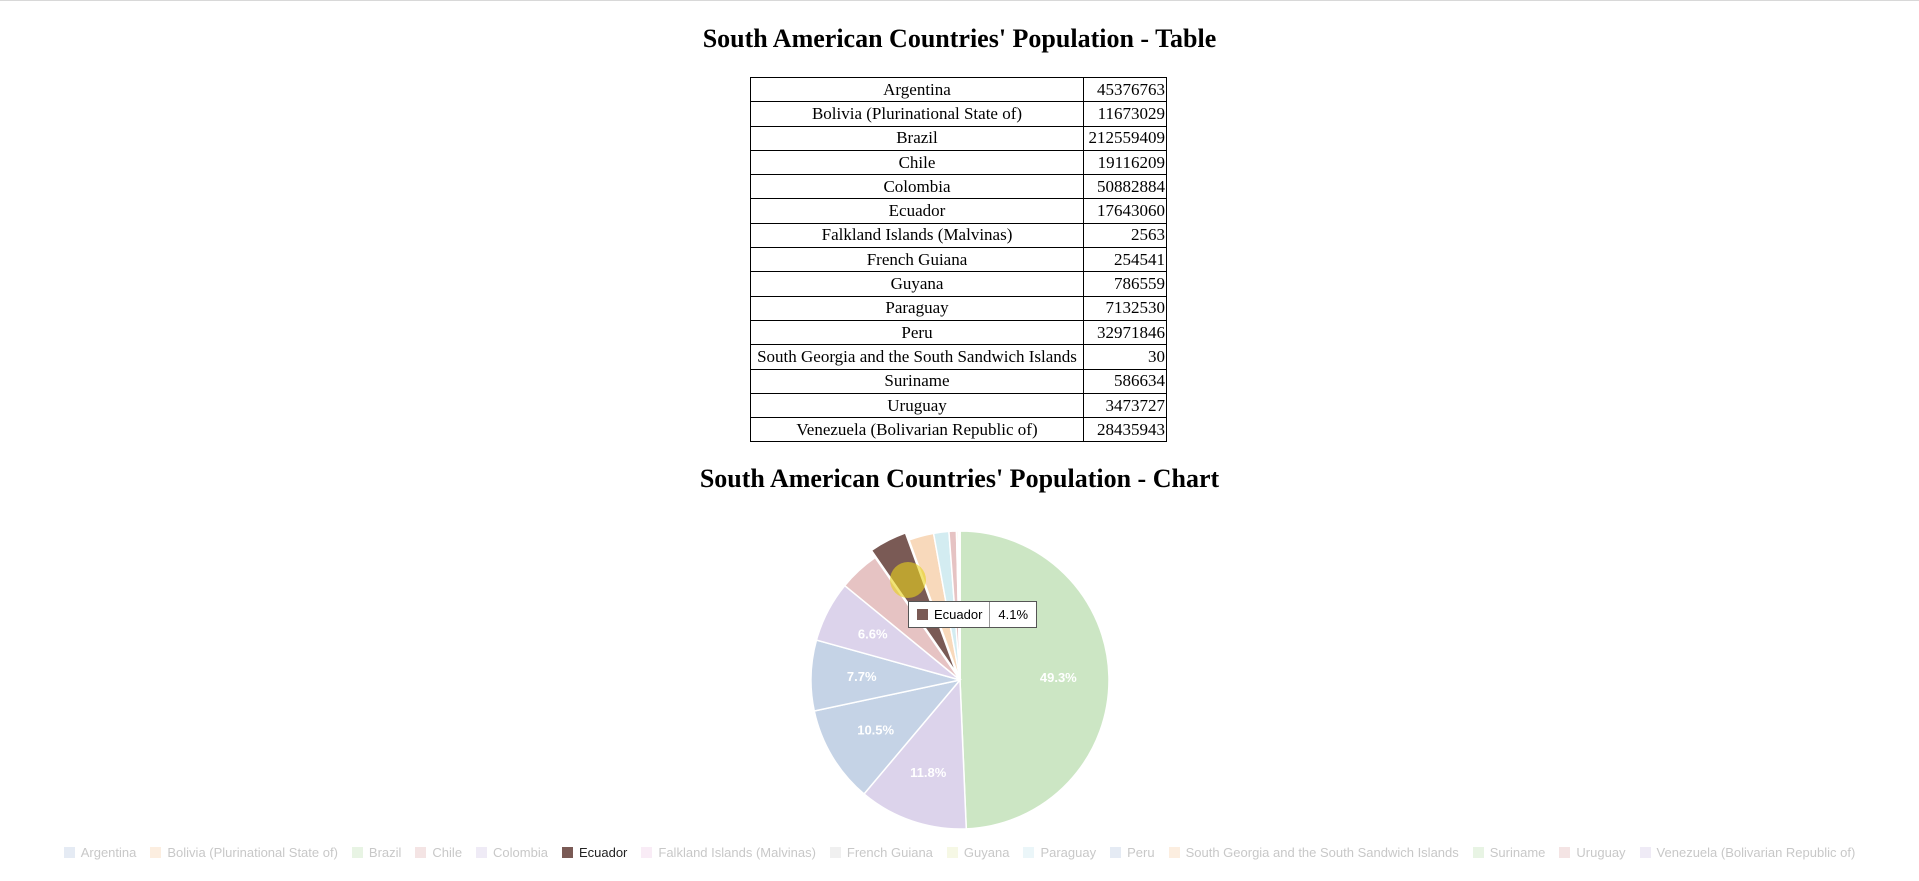 This screenshot has width=1919, height=881. What do you see at coordinates (917, 405) in the screenshot?
I see `country-cell: Uruguay` at bounding box center [917, 405].